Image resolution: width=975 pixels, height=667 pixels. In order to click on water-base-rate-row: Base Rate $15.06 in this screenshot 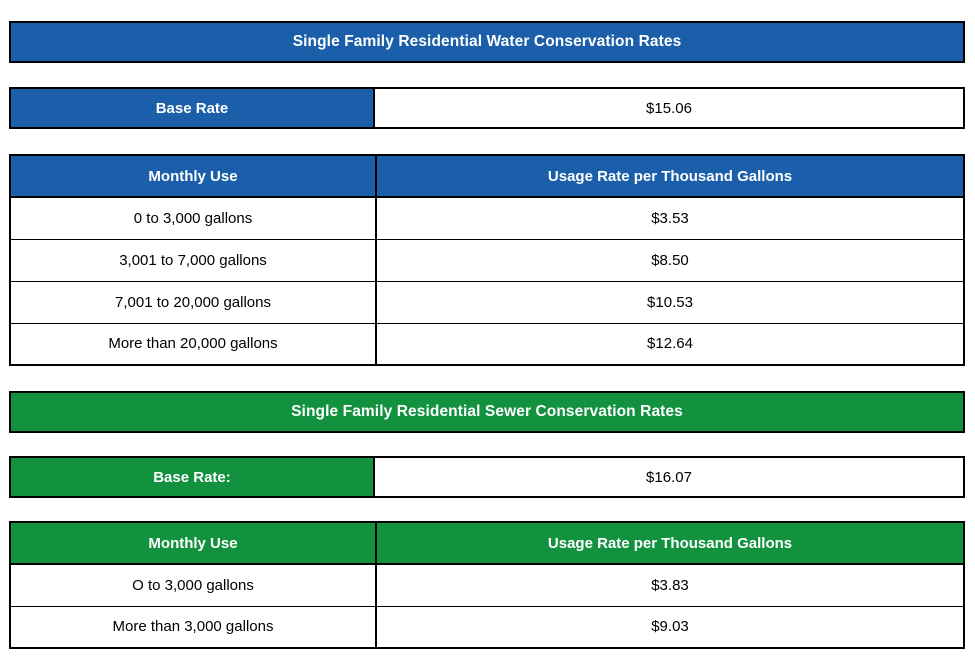, I will do `click(487, 108)`.